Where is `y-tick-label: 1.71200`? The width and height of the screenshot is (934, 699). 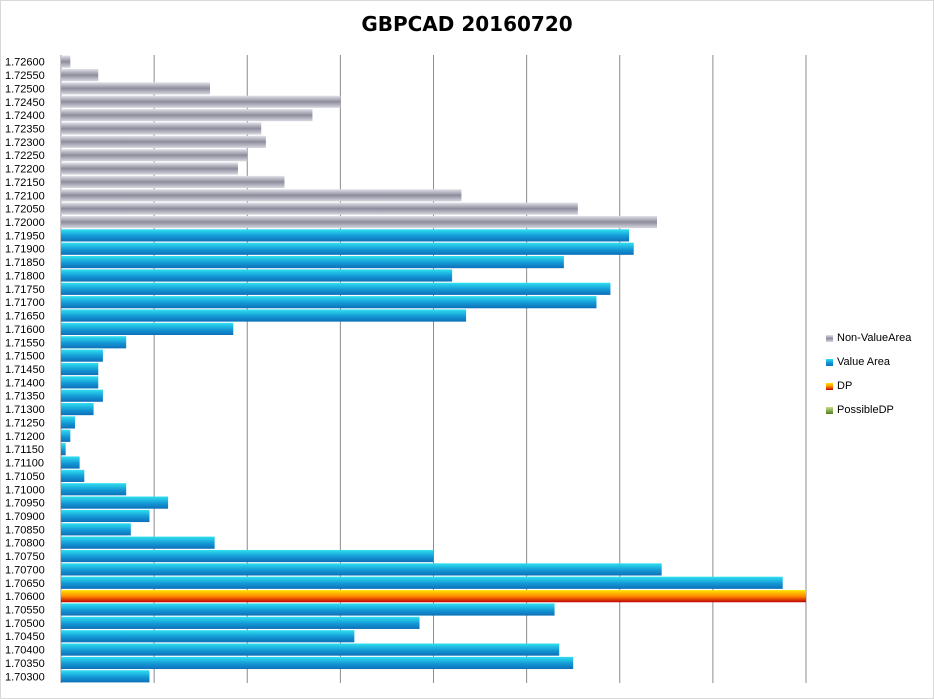
y-tick-label: 1.71200 is located at coordinates (25, 437).